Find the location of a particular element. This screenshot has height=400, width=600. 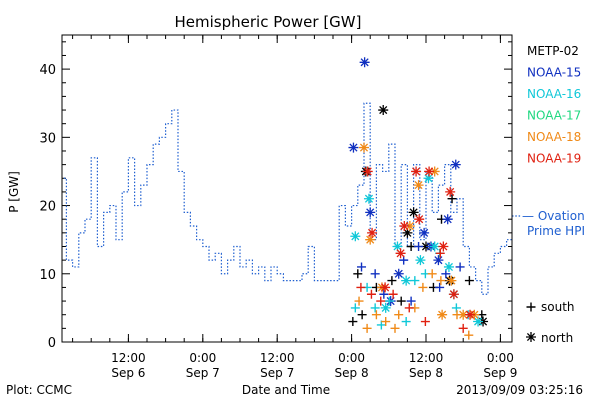

legend-entry: NOAA-18 is located at coordinates (554, 137).